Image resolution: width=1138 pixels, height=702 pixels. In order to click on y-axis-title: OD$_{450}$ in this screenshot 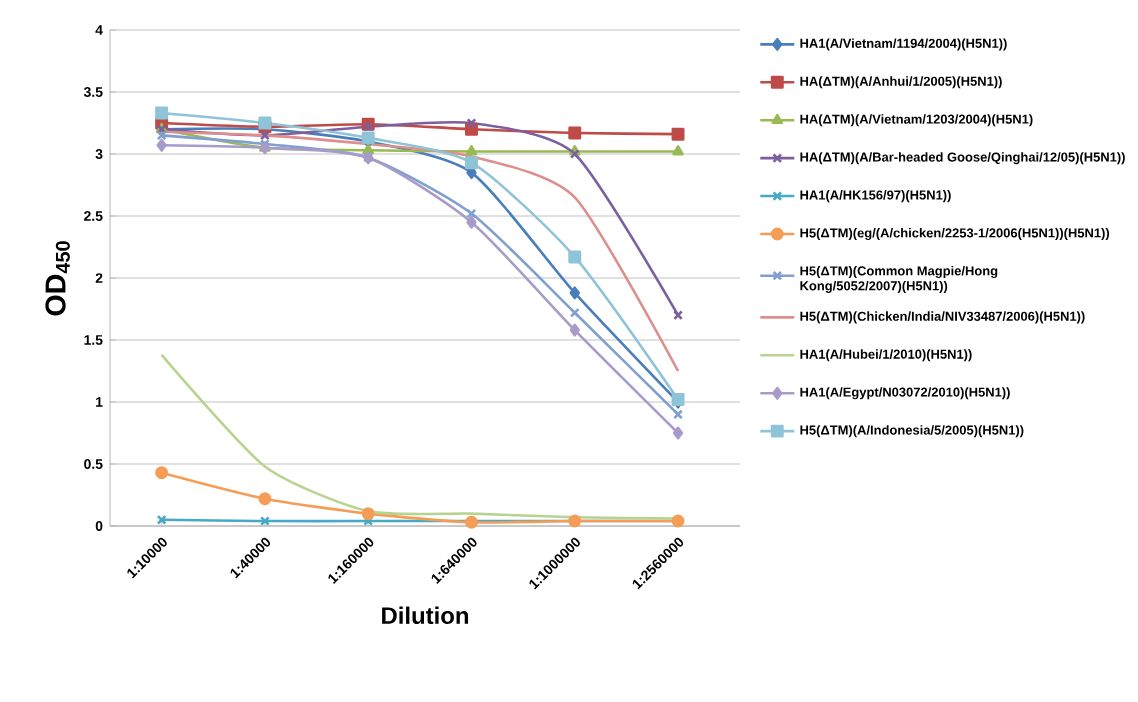, I will do `click(57, 278)`.